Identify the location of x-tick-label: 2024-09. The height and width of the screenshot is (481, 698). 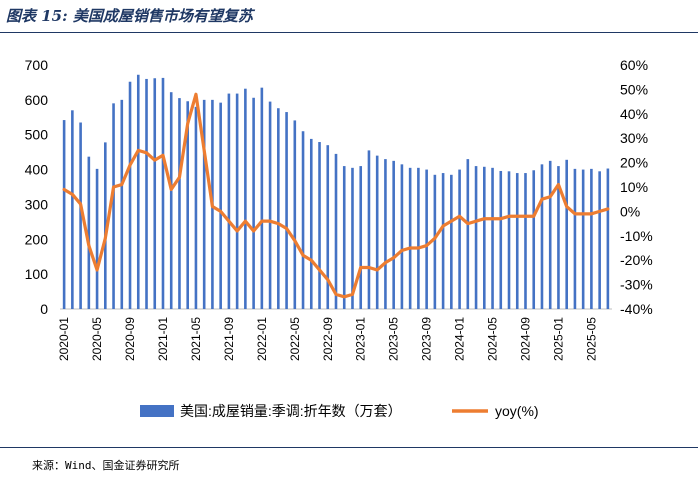
(525, 339).